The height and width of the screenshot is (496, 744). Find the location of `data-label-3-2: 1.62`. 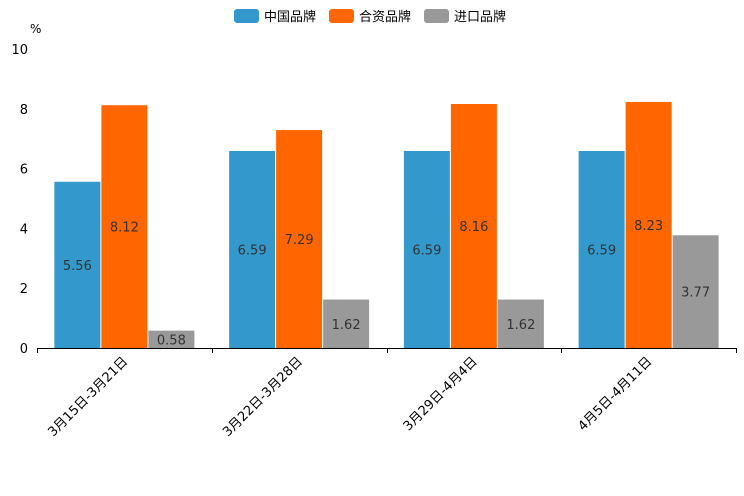

data-label-3-2: 1.62 is located at coordinates (346, 325).